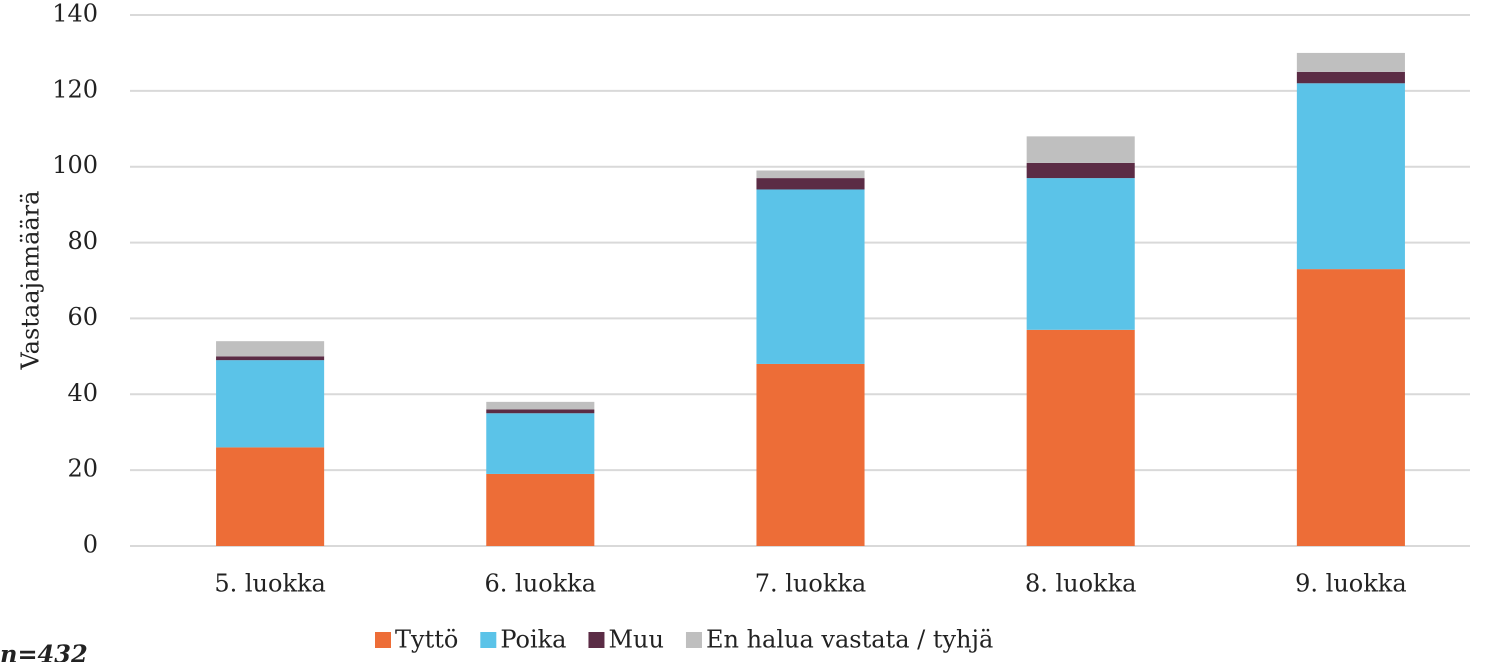 This screenshot has width=1485, height=662. What do you see at coordinates (82, 241) in the screenshot?
I see `y-tick-label: 80` at bounding box center [82, 241].